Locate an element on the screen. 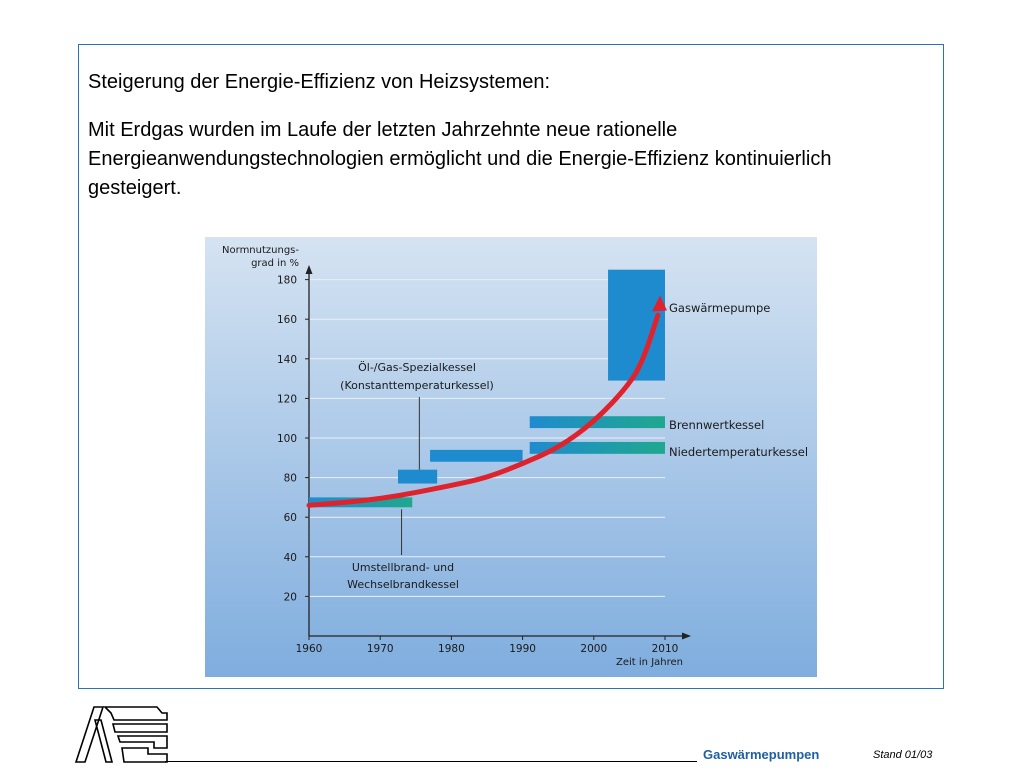 The image size is (1024, 771). annotation-label: (Konstanttemperaturkessel) is located at coordinates (417, 385).